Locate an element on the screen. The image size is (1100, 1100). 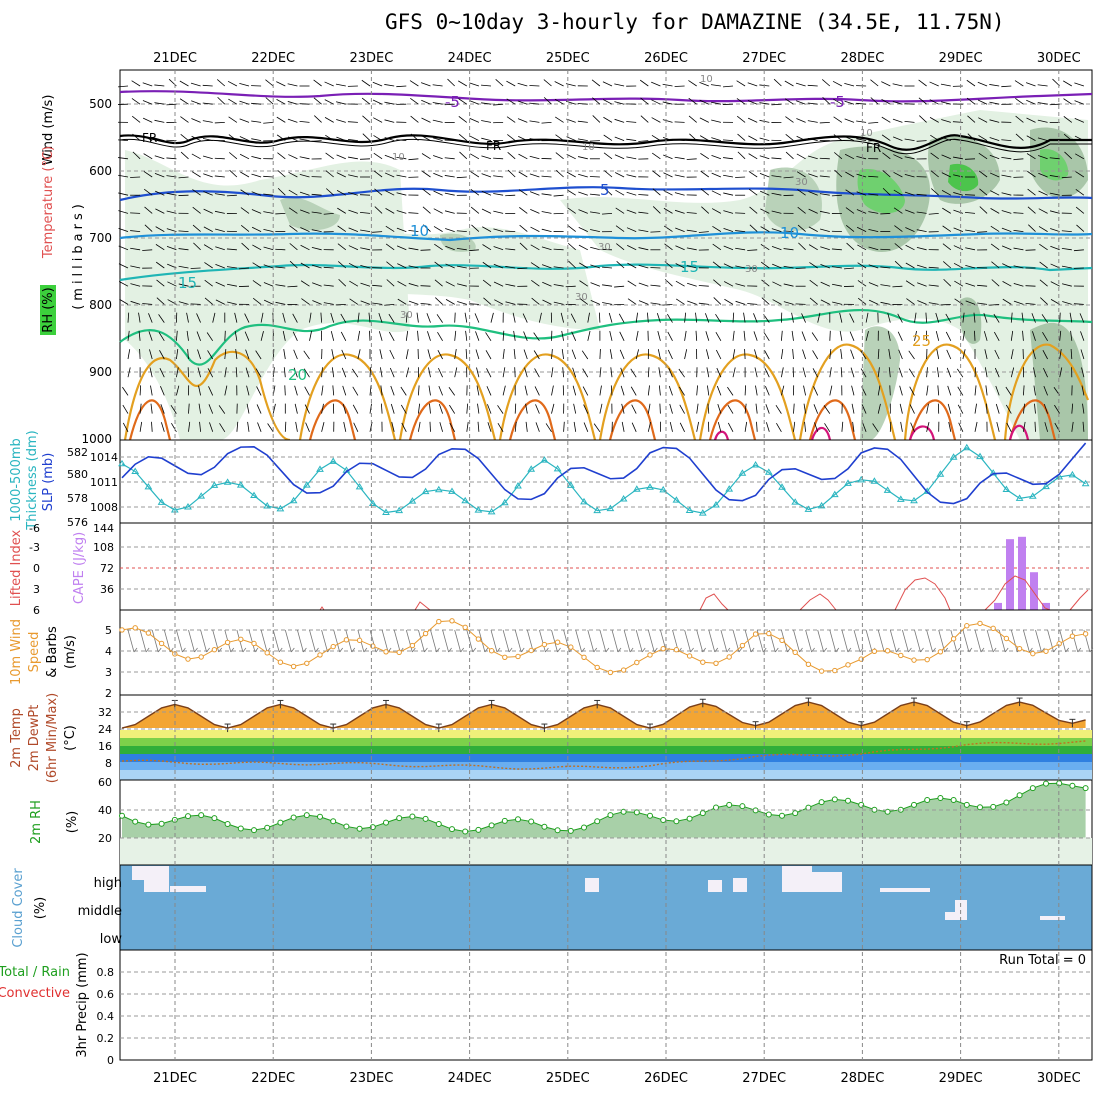
label-fr-1: FR is located at coordinates (149, 138).